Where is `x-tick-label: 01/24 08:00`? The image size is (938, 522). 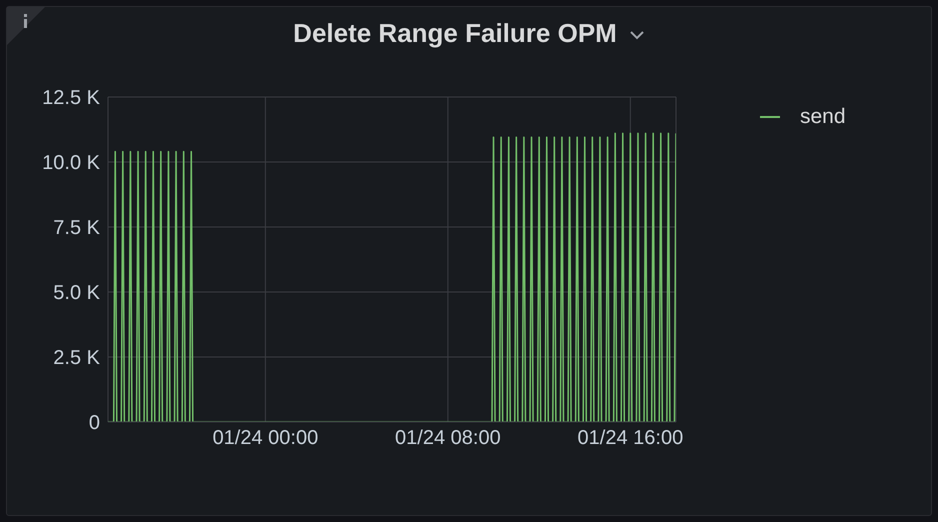 x-tick-label: 01/24 08:00 is located at coordinates (448, 438).